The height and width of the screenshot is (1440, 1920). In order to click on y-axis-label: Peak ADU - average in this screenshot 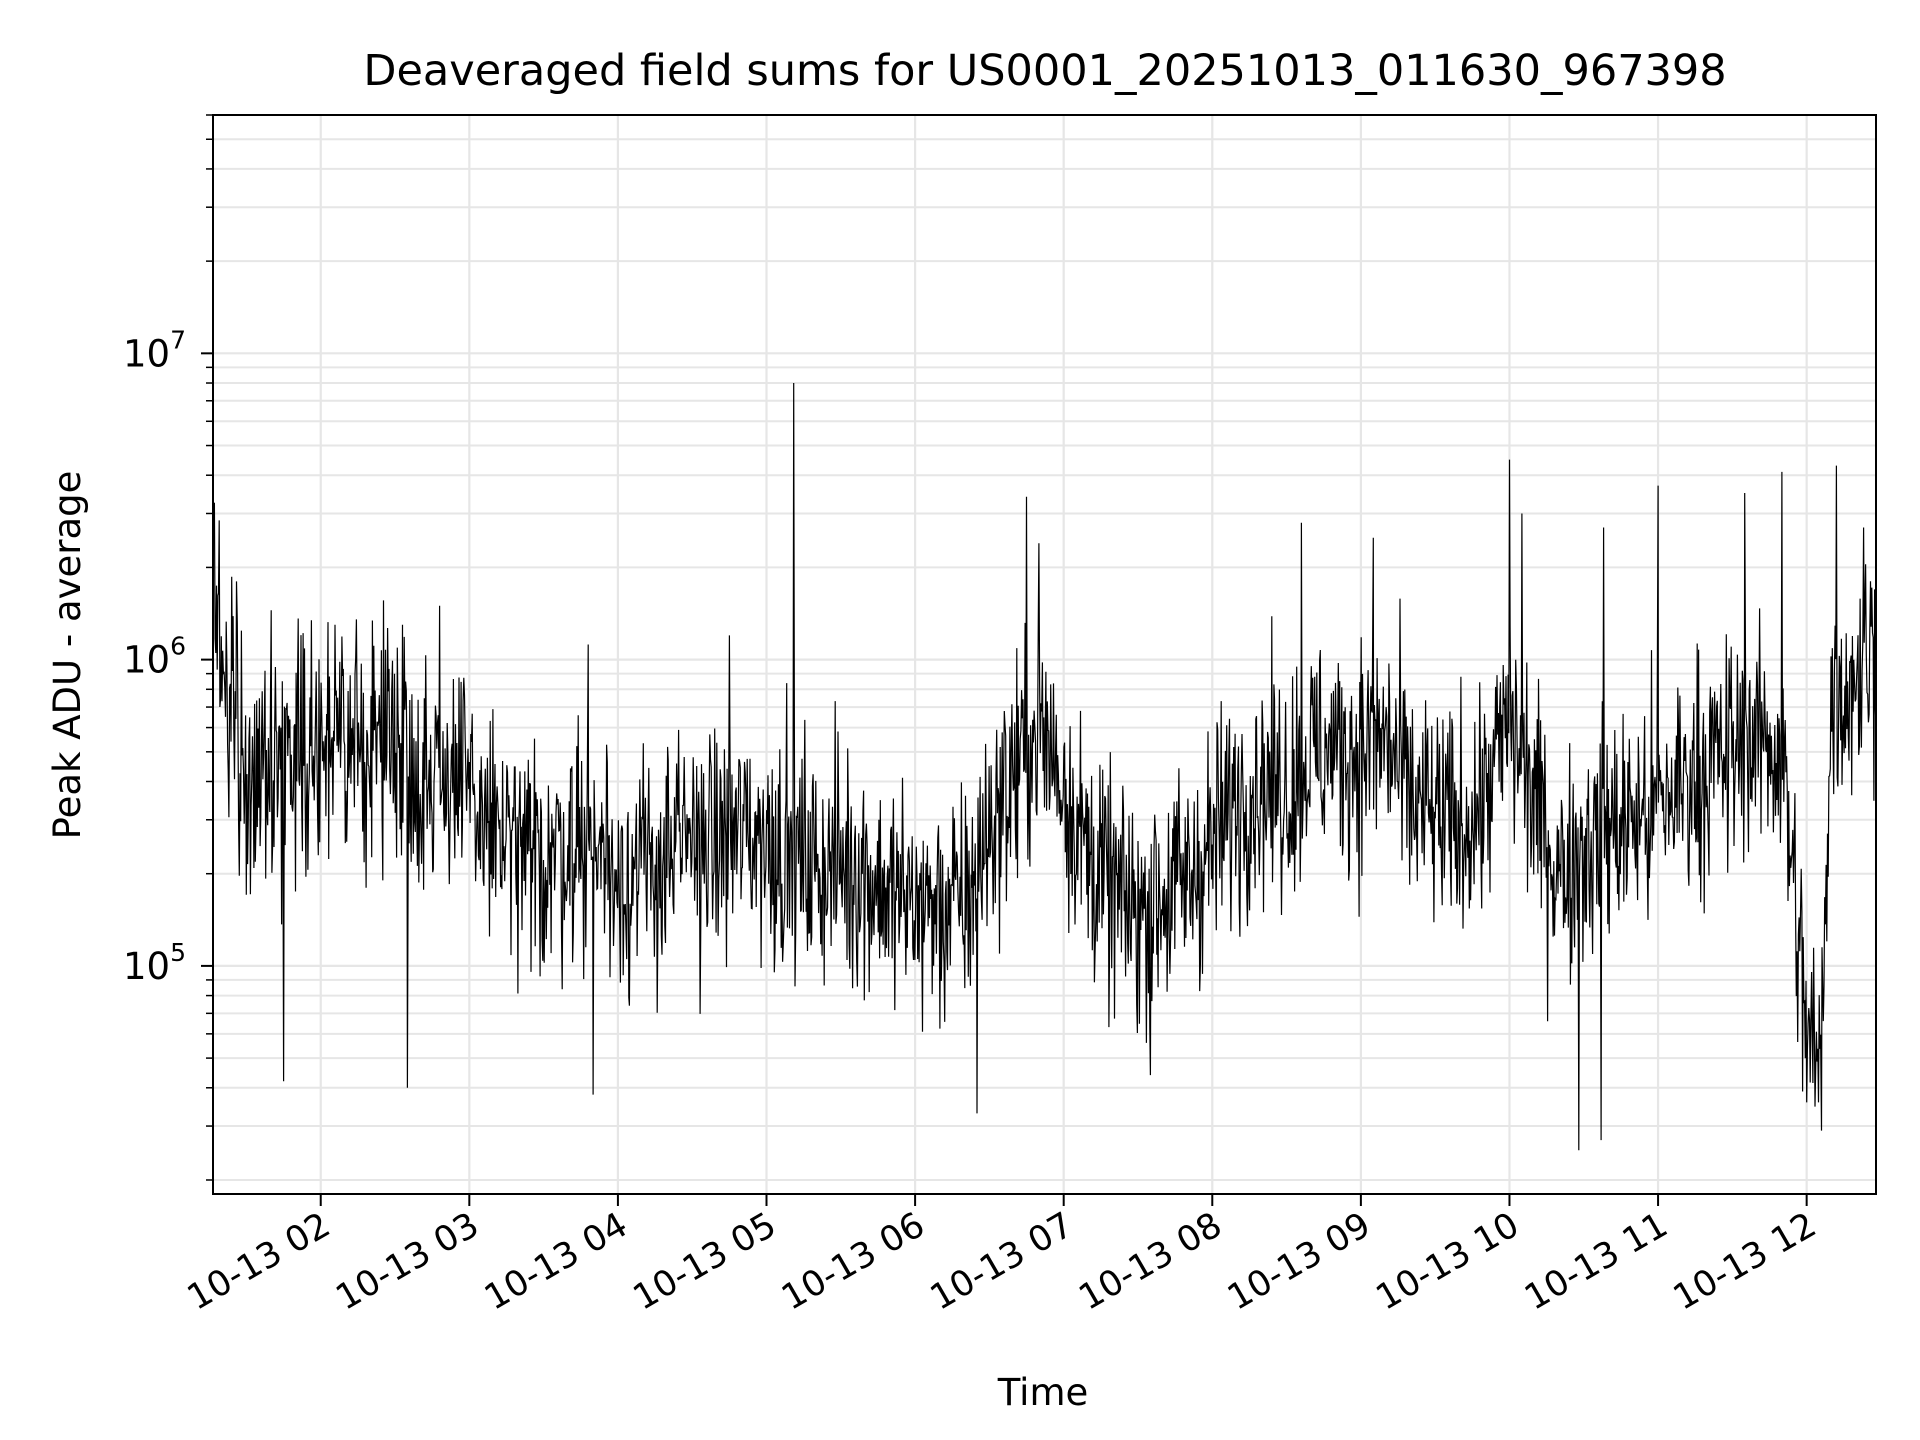, I will do `click(67, 655)`.